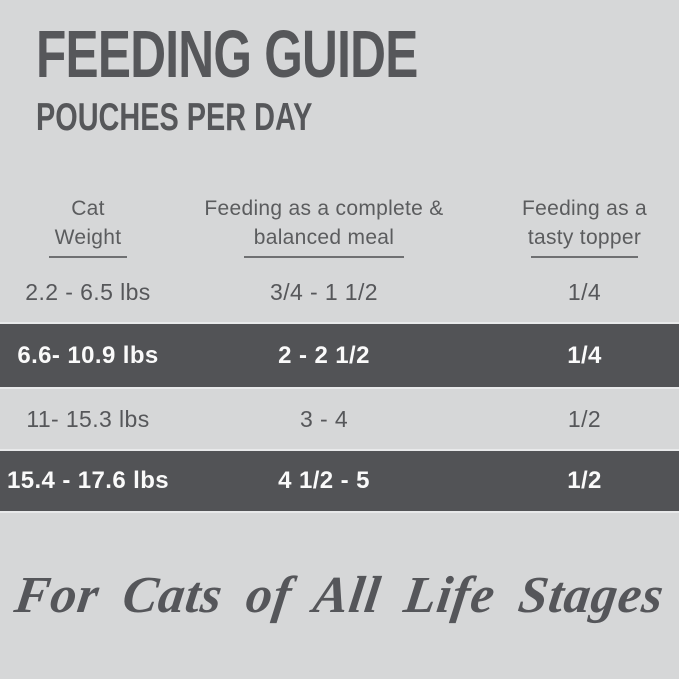  I want to click on column-header-line: Weight, so click(88, 237).